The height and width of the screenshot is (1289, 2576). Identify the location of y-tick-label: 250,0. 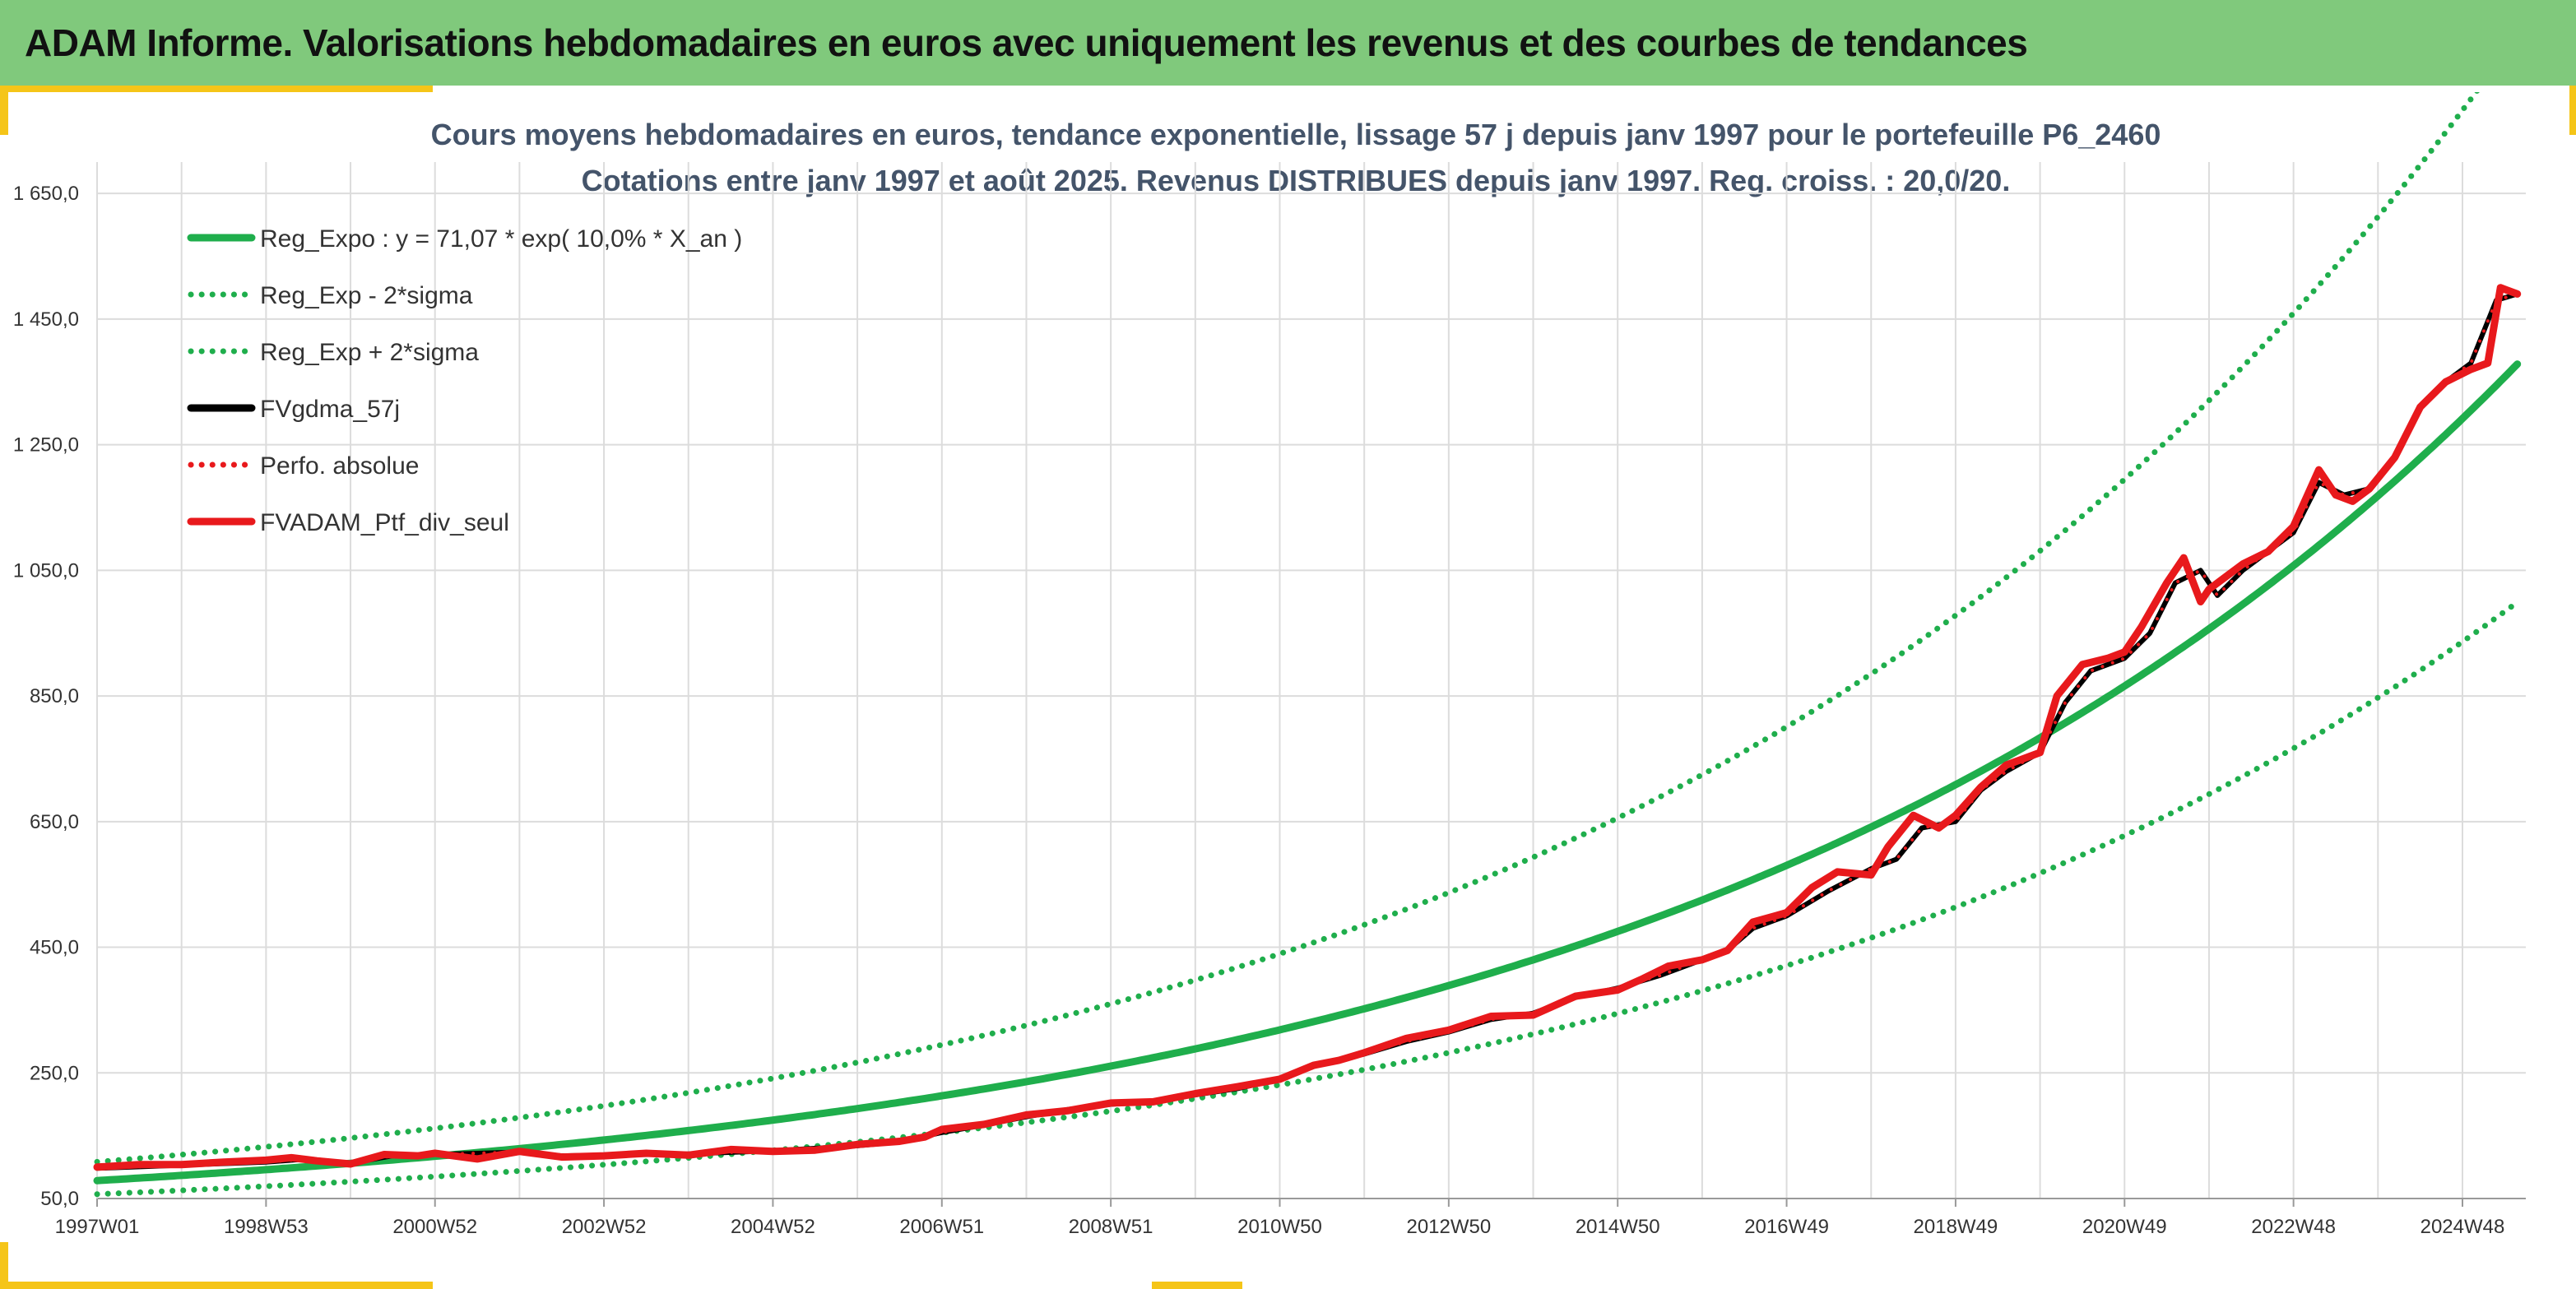
(55, 1073).